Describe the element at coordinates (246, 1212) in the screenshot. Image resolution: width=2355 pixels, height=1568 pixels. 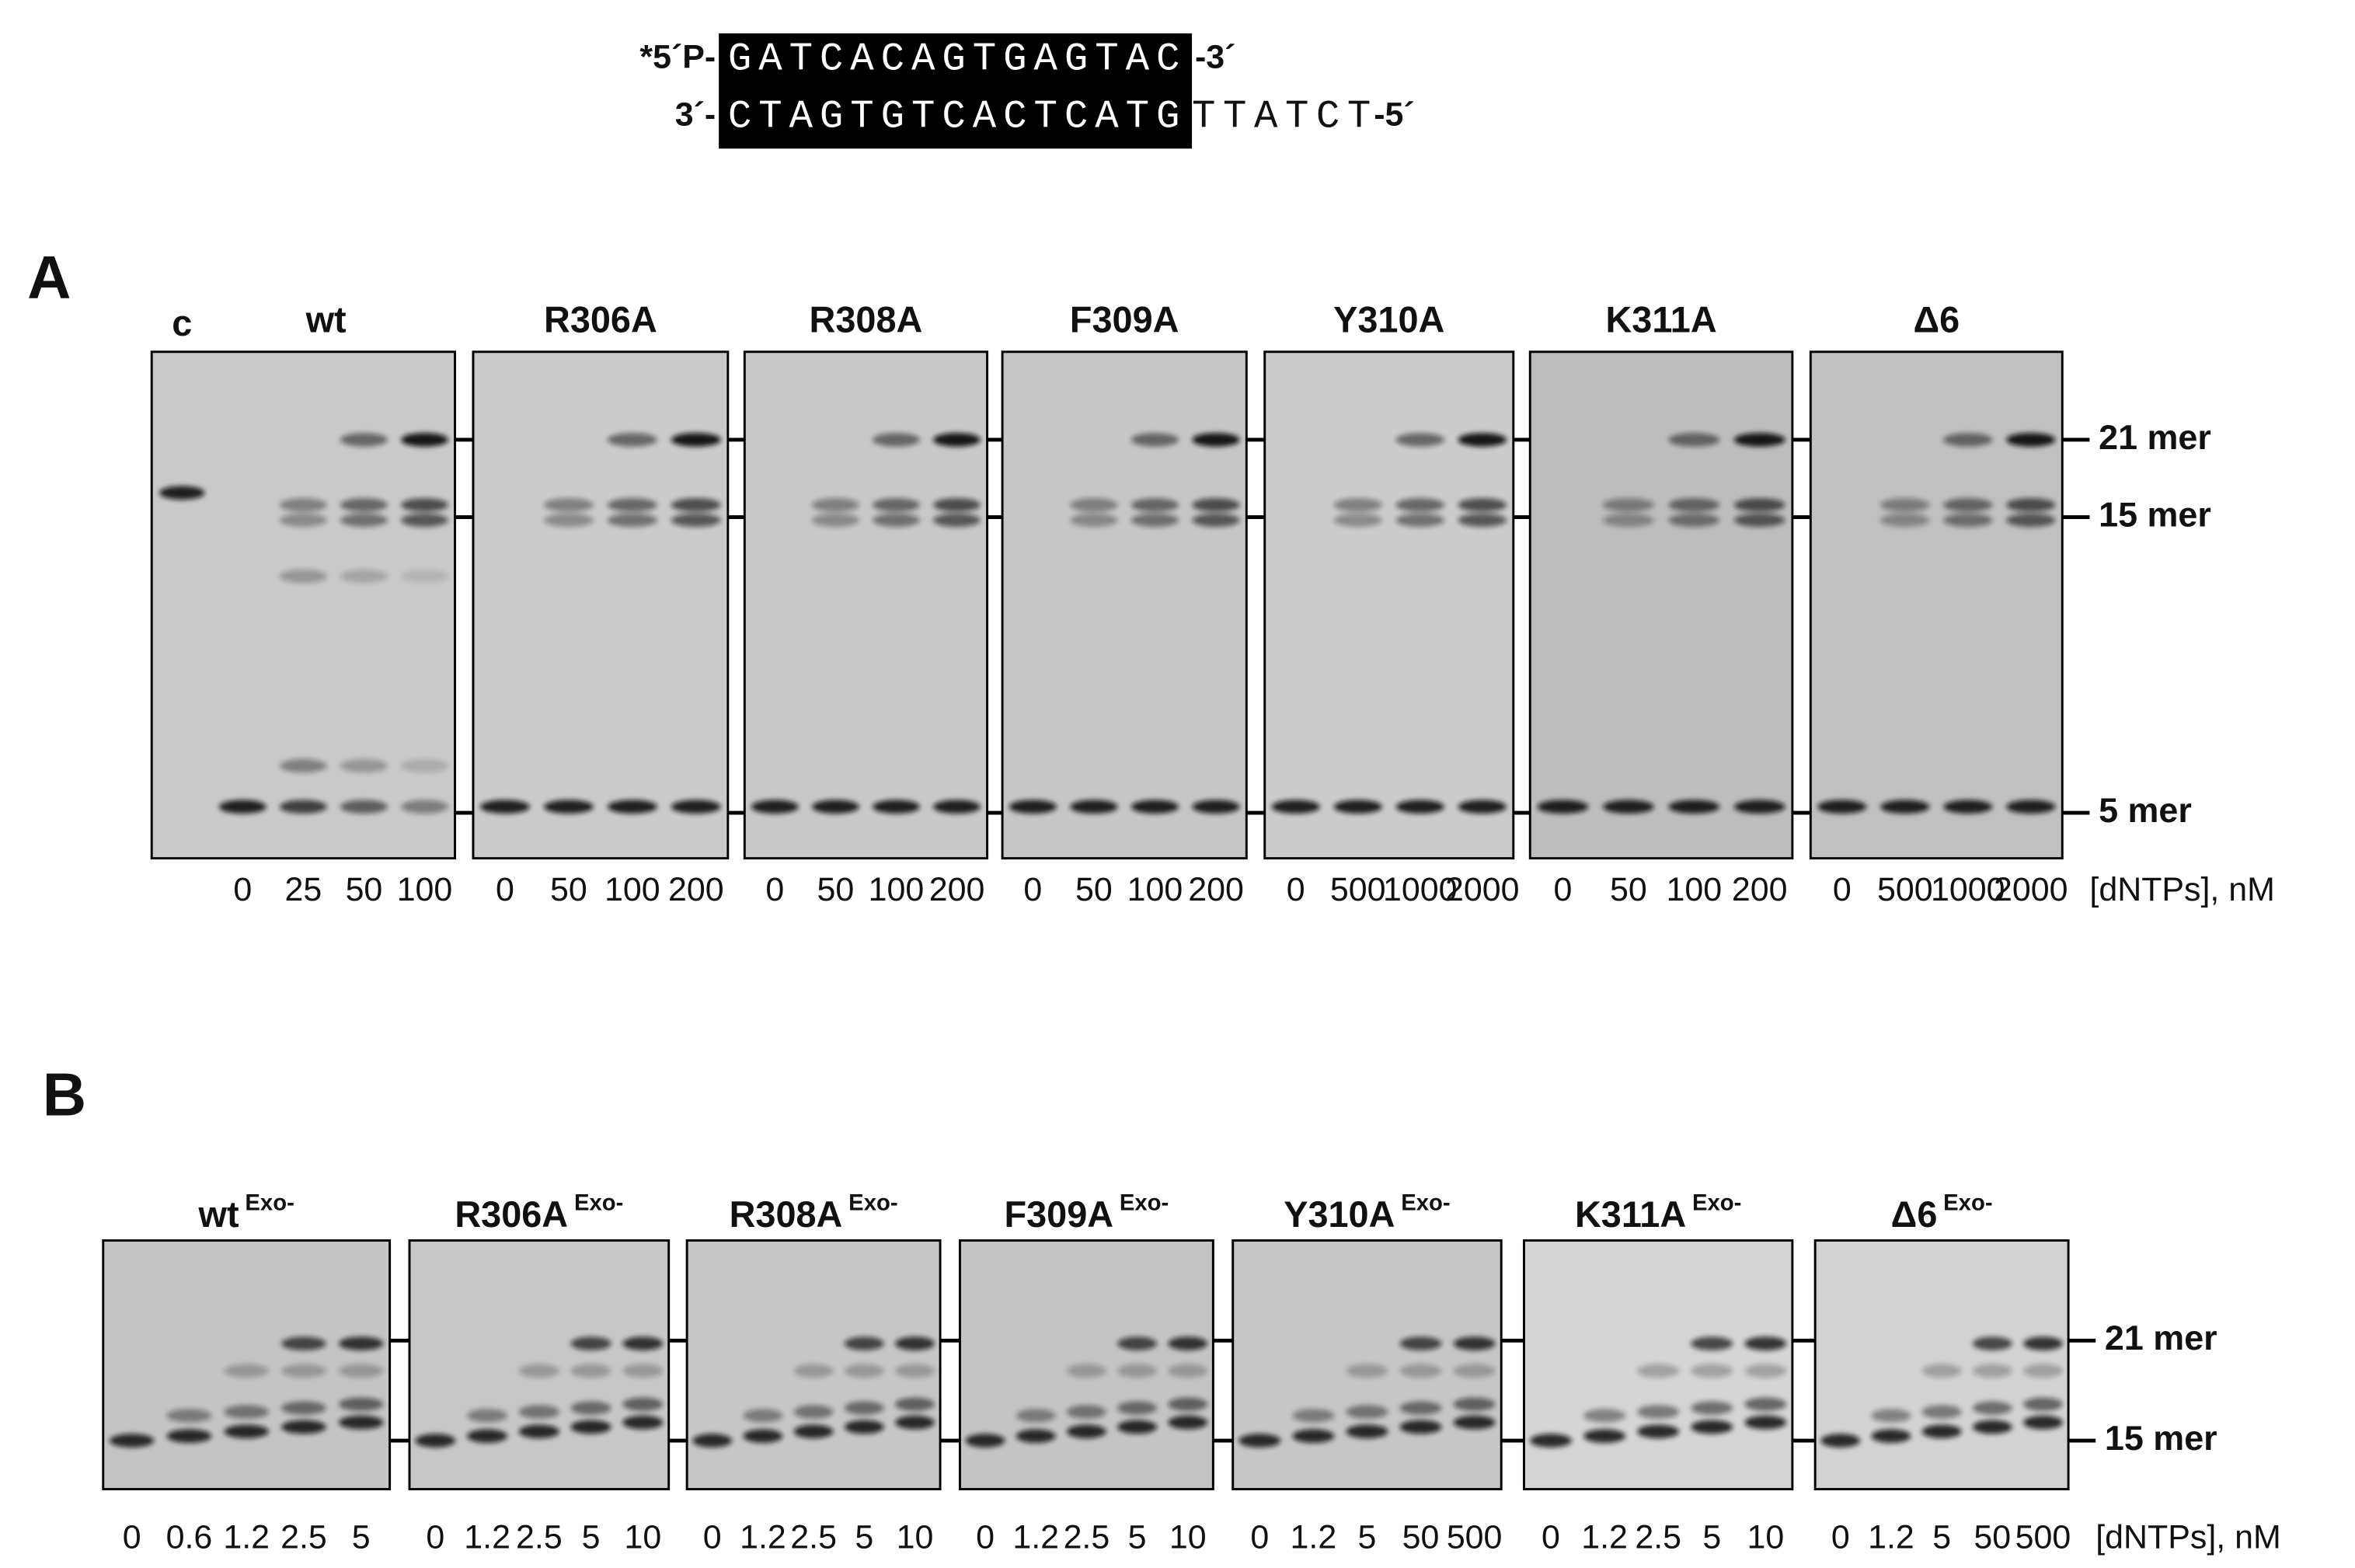
I see `gel-title: wt Exo-` at that location.